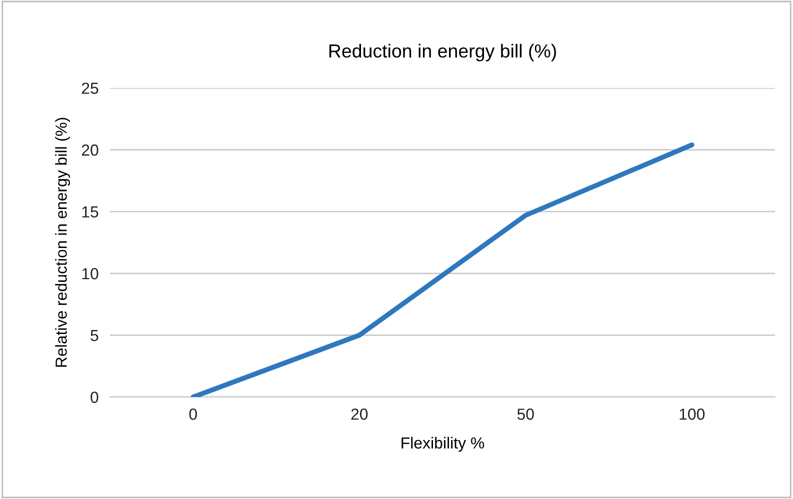 Image resolution: width=793 pixels, height=499 pixels. Describe the element at coordinates (525, 414) in the screenshot. I see `x-tick-label: 50` at that location.